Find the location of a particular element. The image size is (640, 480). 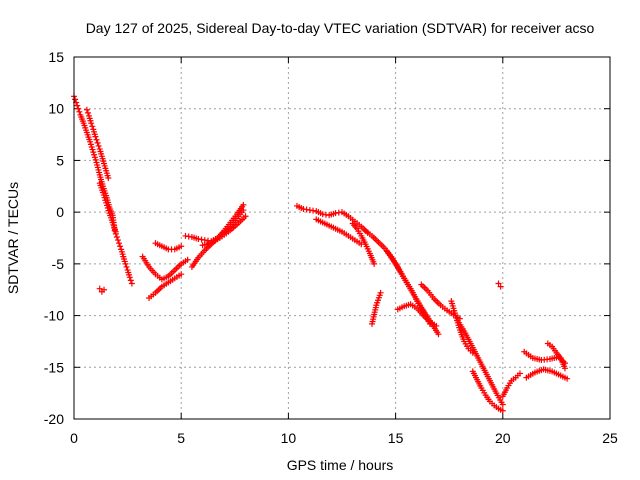

y-axis-label: SDTVAR / TECUs is located at coordinates (13, 238).